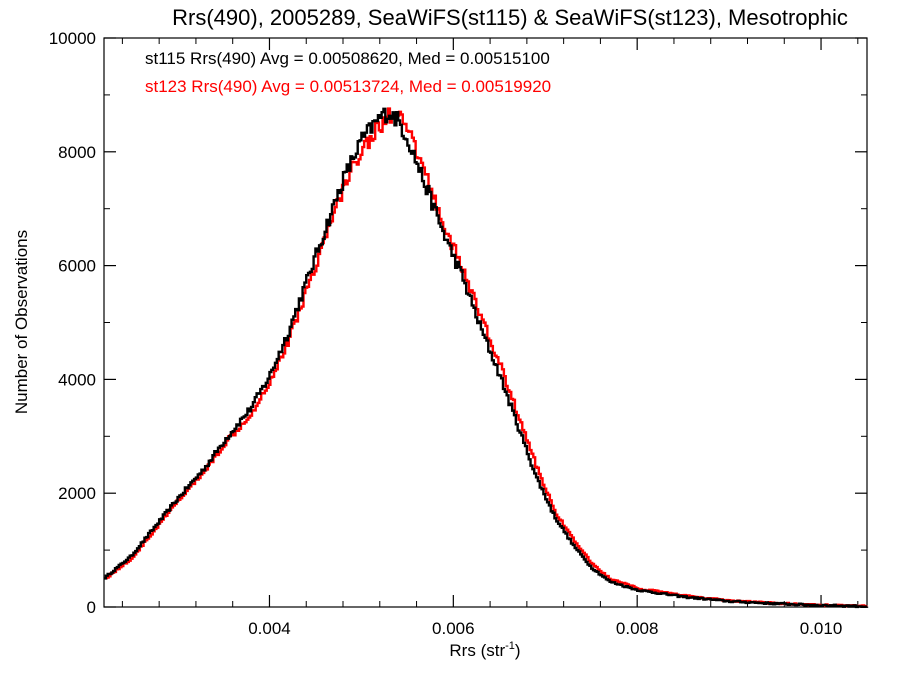 The image size is (900, 675). I want to click on x-tick-label-0: 0.004, so click(269, 628).